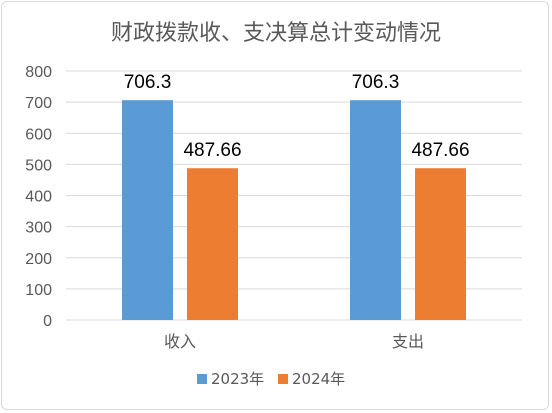 Image resolution: width=552 pixels, height=413 pixels. What do you see at coordinates (47, 321) in the screenshot?
I see `y-tick-label: 0` at bounding box center [47, 321].